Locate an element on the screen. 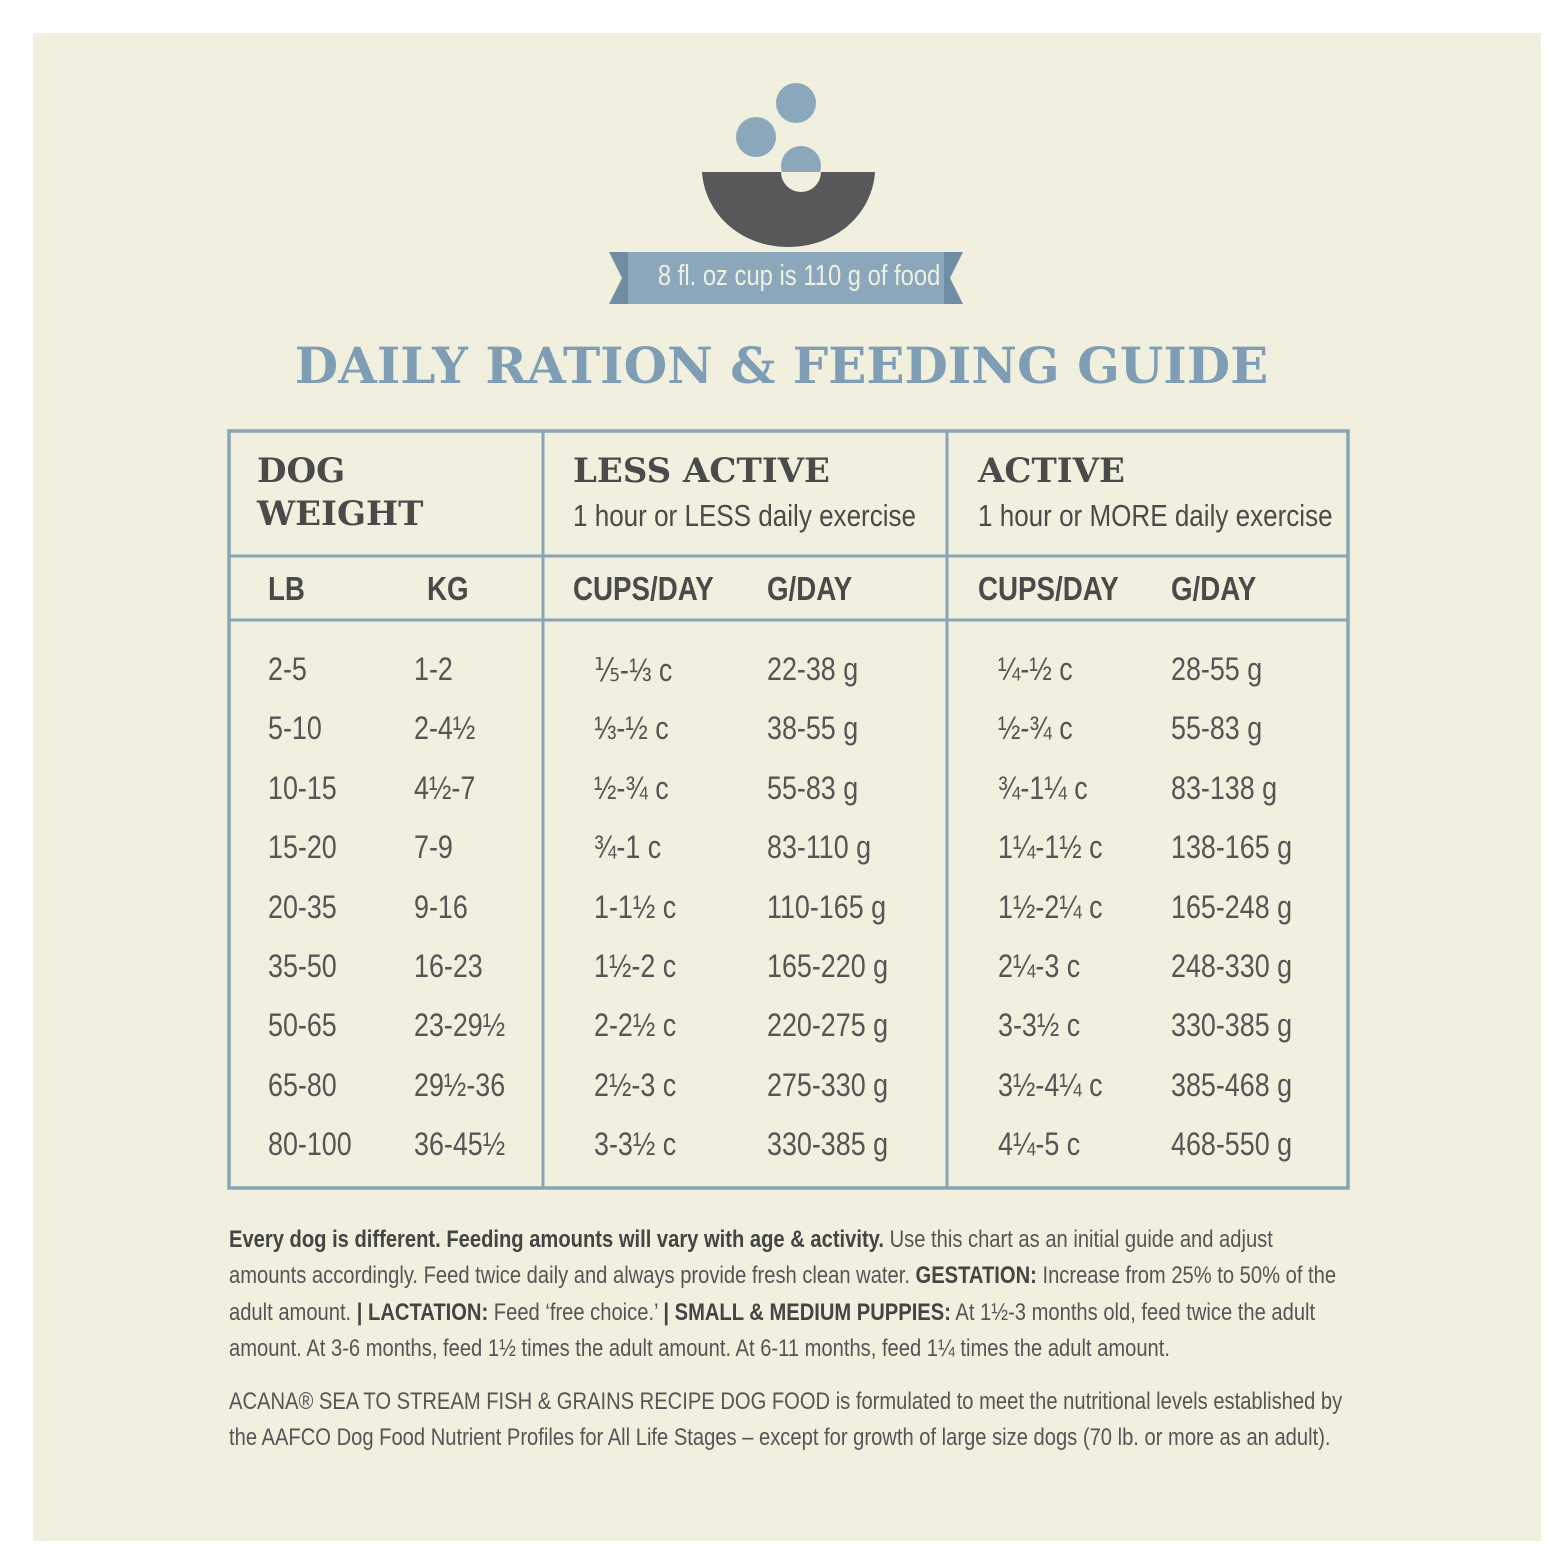 The width and height of the screenshot is (1563, 1563). table-cell: 165-220 g is located at coordinates (828, 966).